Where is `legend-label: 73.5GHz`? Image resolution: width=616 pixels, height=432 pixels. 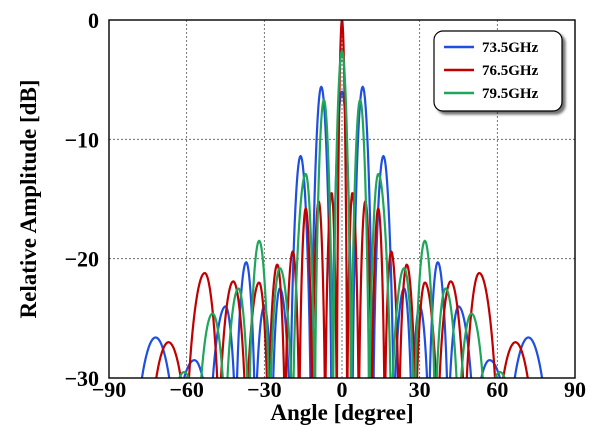 legend-label: 73.5GHz is located at coordinates (510, 48).